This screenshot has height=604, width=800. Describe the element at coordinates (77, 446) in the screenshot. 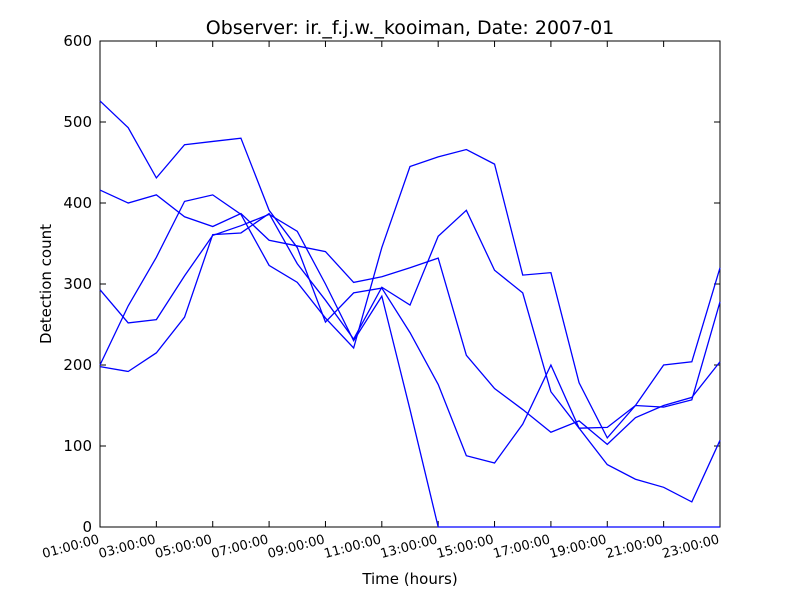

I see `y-tick-label: 100` at that location.